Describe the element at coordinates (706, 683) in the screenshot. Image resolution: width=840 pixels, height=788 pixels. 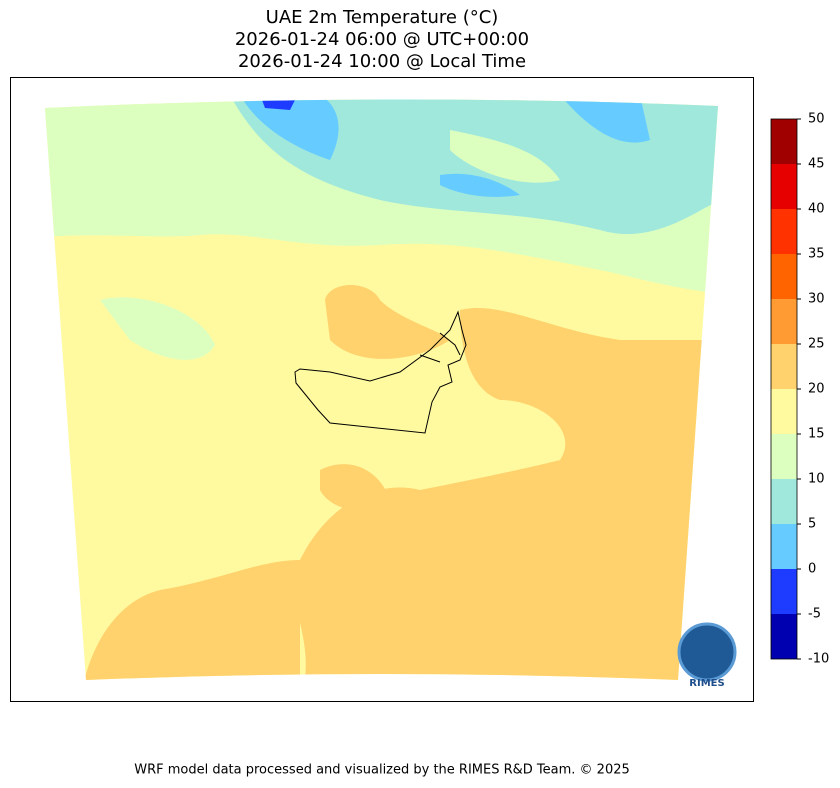
I see `logo-text: RIMES` at that location.